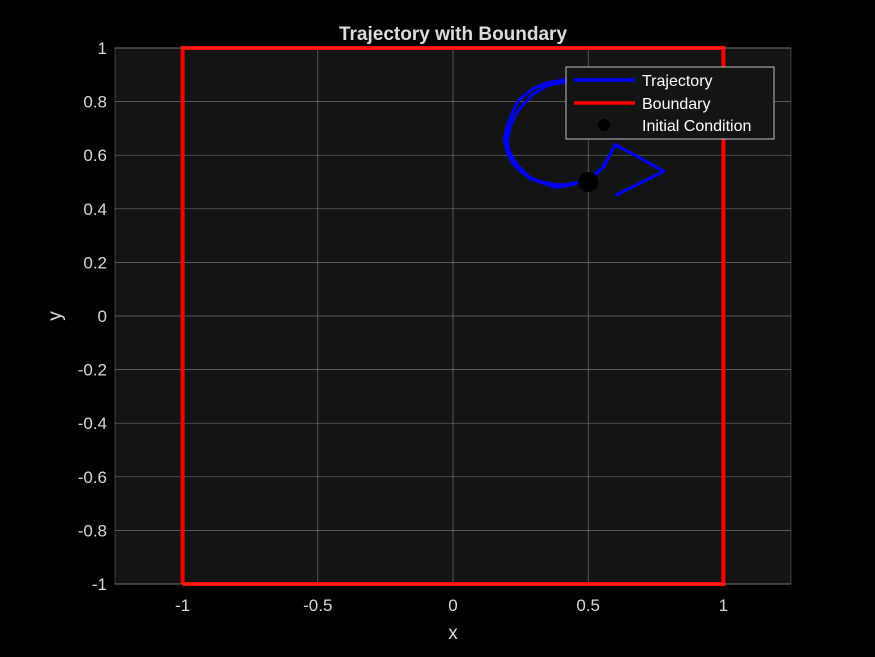 Image resolution: width=875 pixels, height=657 pixels. Describe the element at coordinates (588, 605) in the screenshot. I see `x-tick-label: 0.5` at that location.